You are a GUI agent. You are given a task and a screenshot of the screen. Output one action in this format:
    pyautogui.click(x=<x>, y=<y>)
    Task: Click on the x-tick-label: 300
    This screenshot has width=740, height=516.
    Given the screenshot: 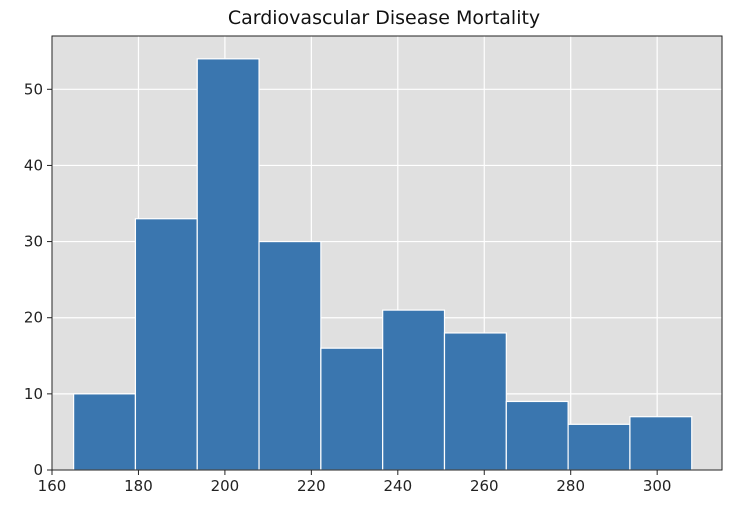 What is the action you would take?
    pyautogui.click(x=657, y=486)
    